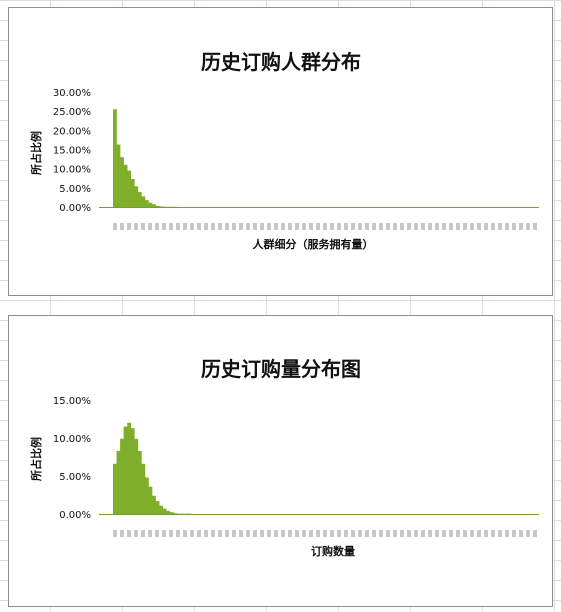  I want to click on y-tick-label: 5.00%, so click(75, 477).